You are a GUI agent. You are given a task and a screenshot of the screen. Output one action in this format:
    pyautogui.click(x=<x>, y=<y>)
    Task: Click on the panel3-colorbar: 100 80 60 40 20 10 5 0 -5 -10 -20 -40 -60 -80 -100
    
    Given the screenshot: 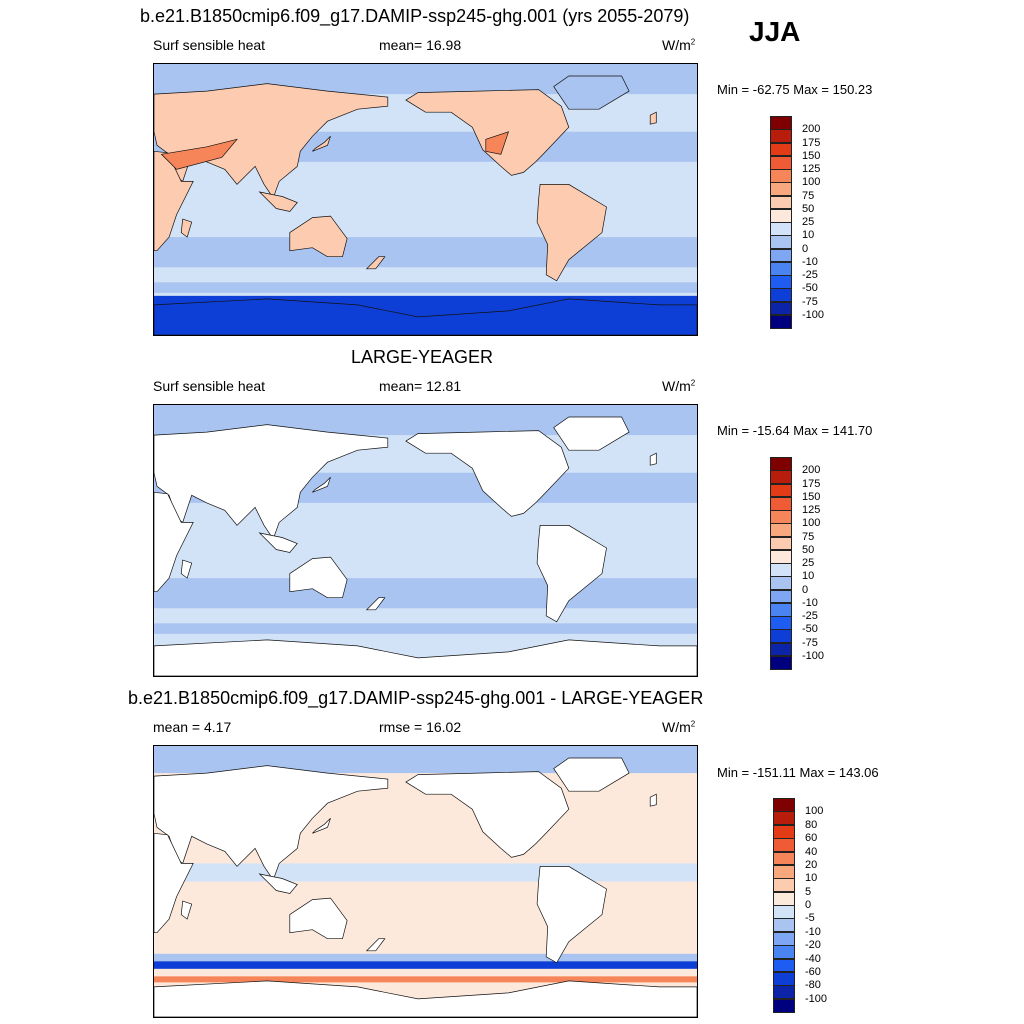 What is the action you would take?
    pyautogui.click(x=800, y=905)
    